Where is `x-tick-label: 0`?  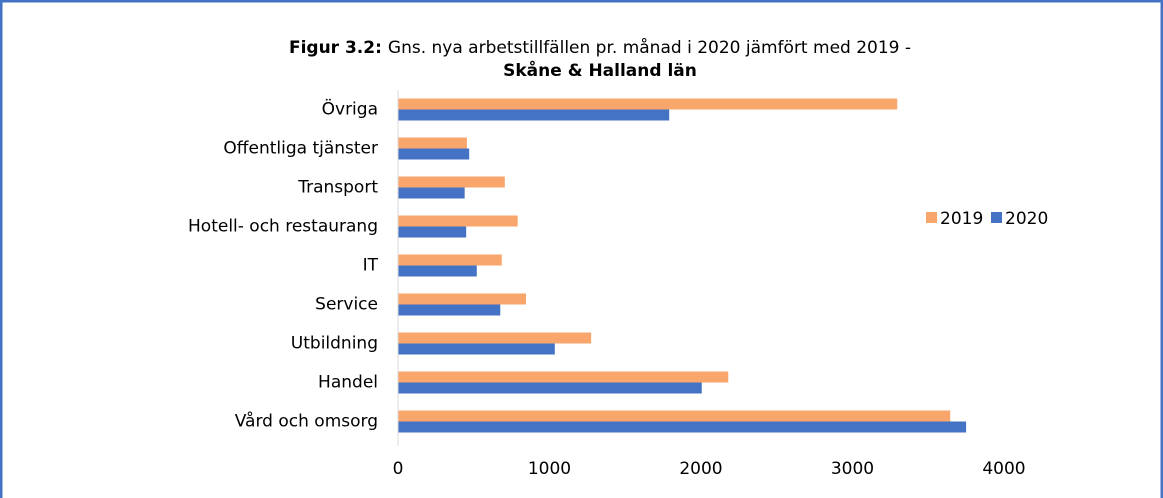
x-tick-label: 0 is located at coordinates (398, 469).